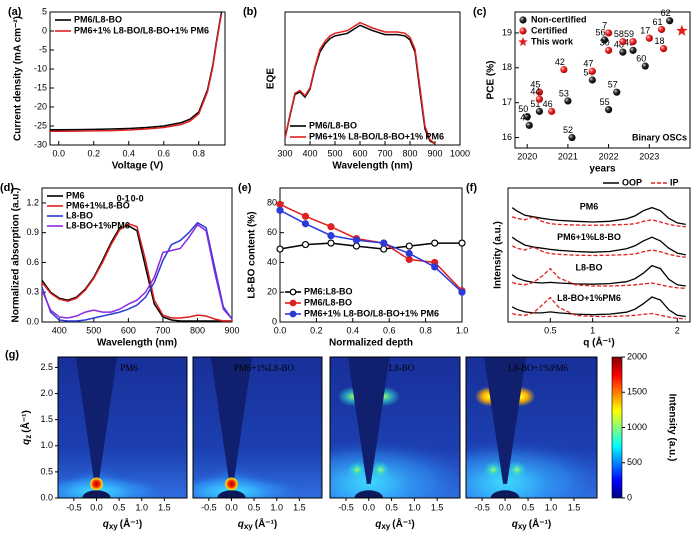 This screenshot has width=700, height=543. What do you see at coordinates (231, 483) in the screenshot?
I see `specular-peak` at bounding box center [231, 483].